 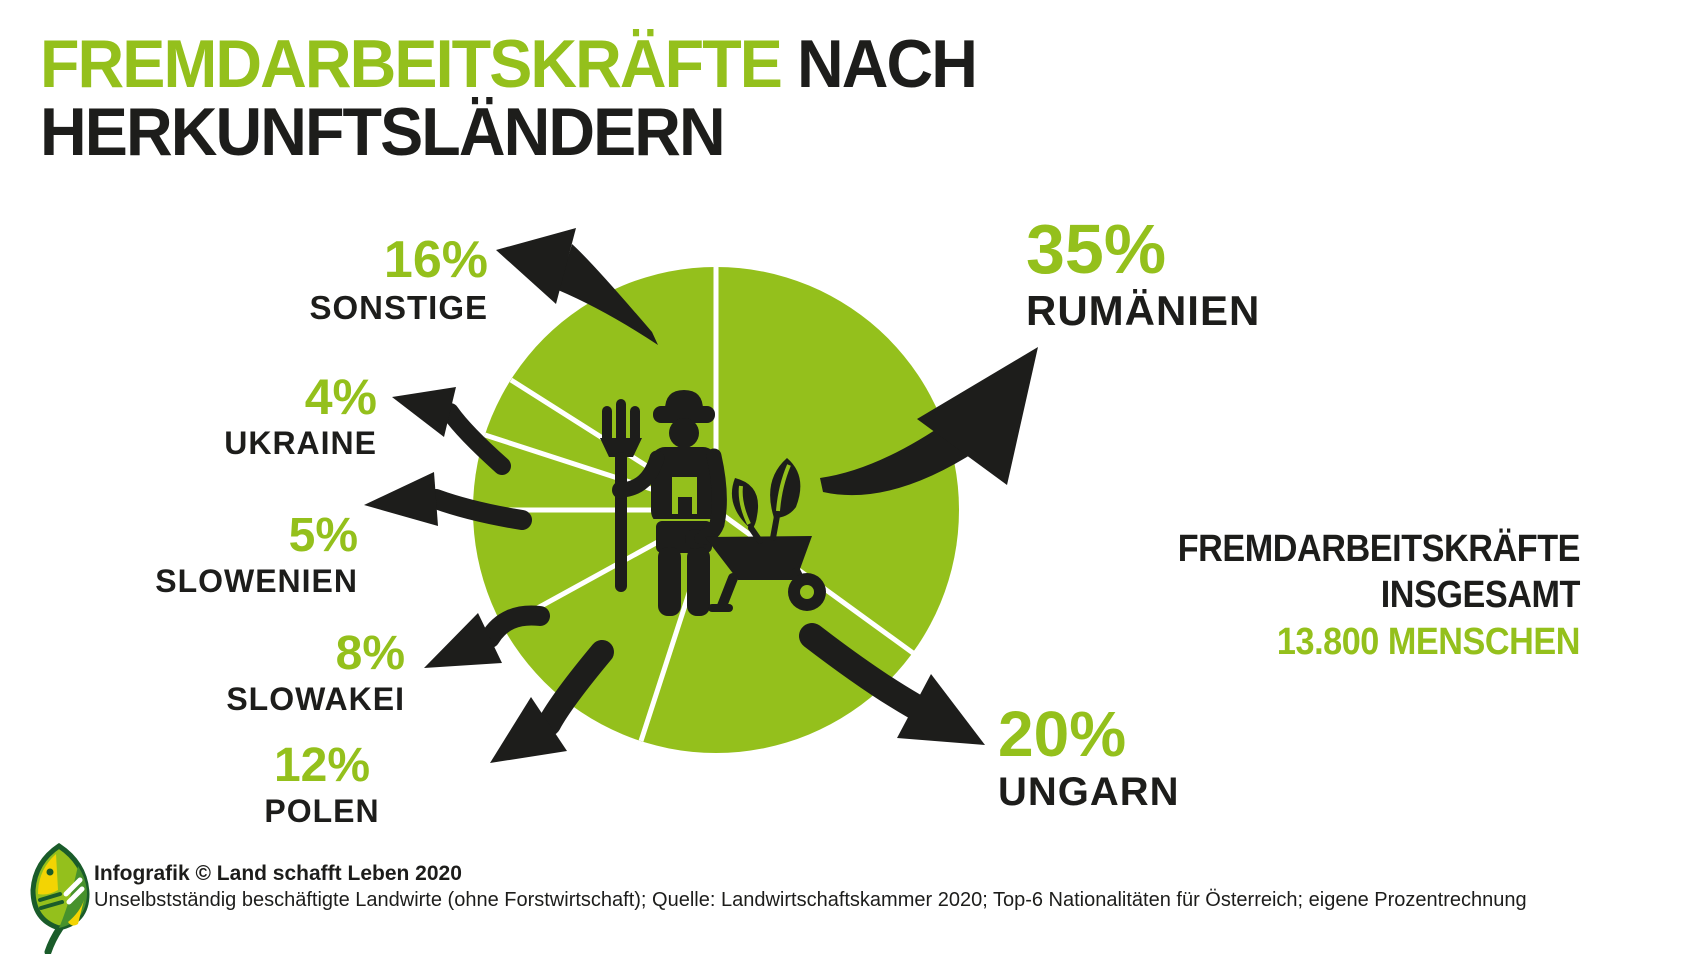 What do you see at coordinates (435, 260) in the screenshot?
I see `slice-pct-sonstige: 16%` at bounding box center [435, 260].